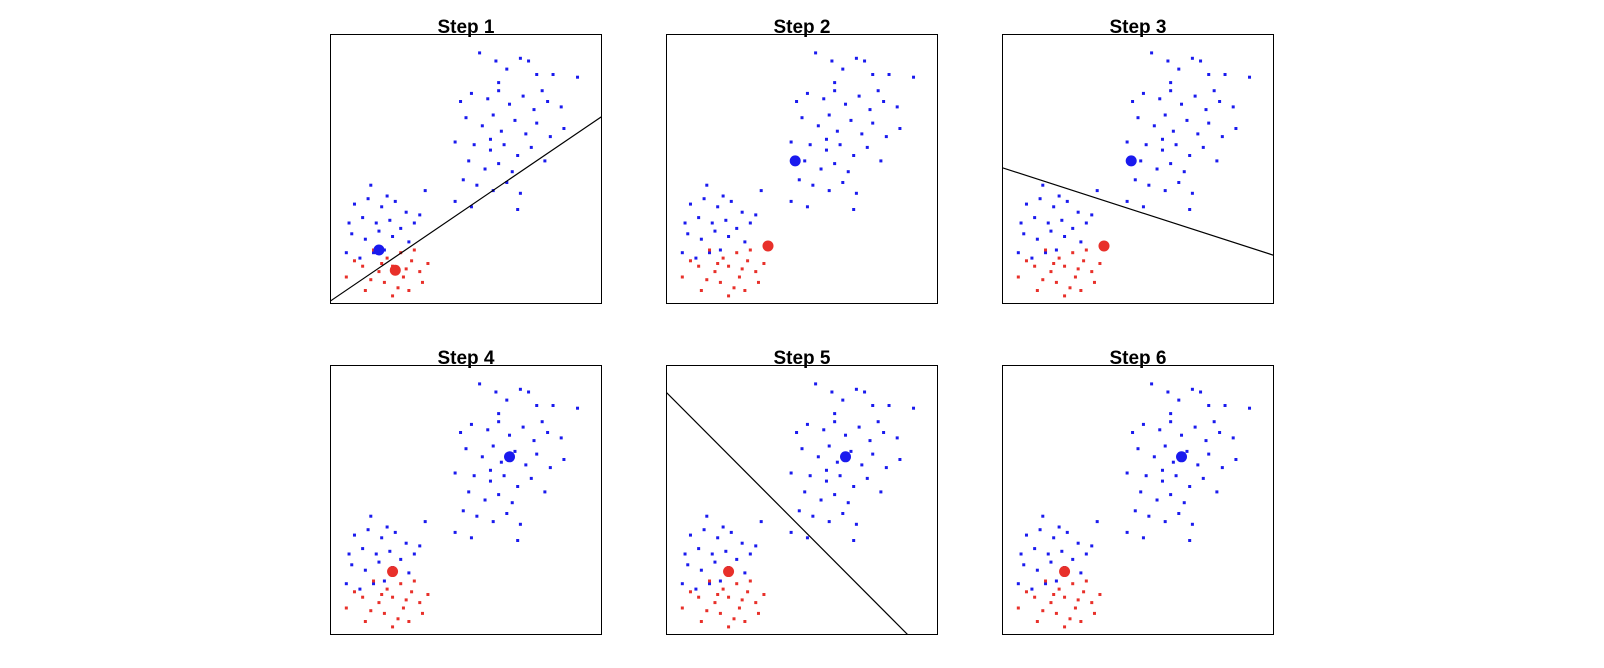 The height and width of the screenshot is (668, 1604). Describe the element at coordinates (1134, 505) in the screenshot. I see `plot-area` at that location.